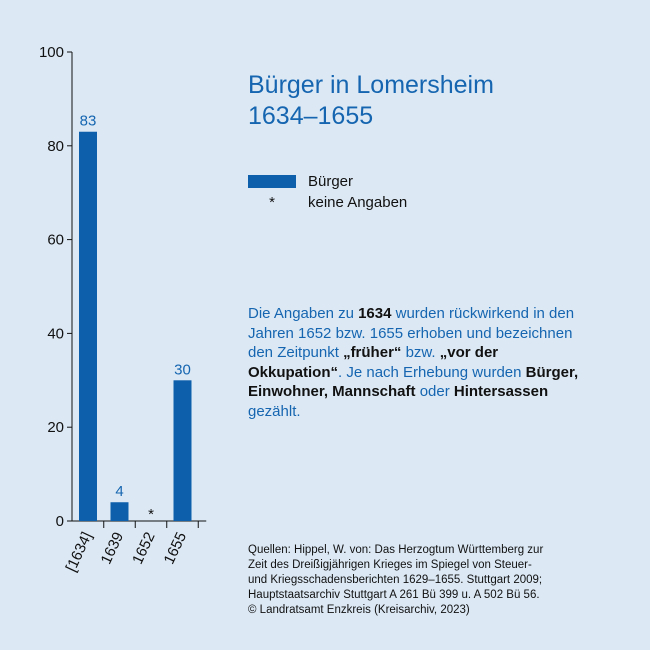 Image resolution: width=650 pixels, height=650 pixels. What do you see at coordinates (272, 181) in the screenshot?
I see `legend-swatch` at bounding box center [272, 181].